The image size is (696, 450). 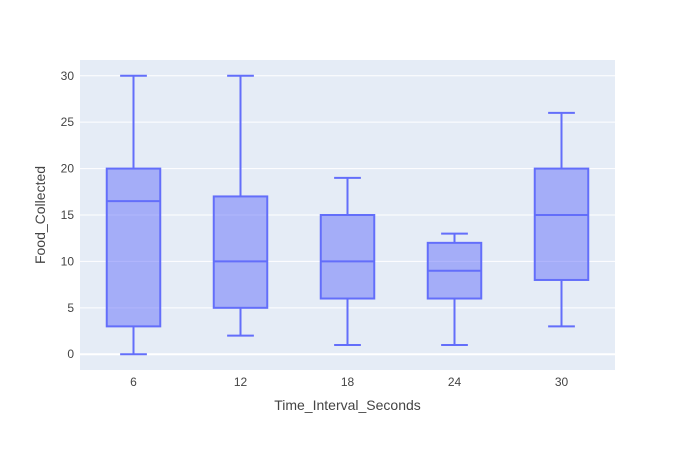 What do you see at coordinates (68, 169) in the screenshot?
I see `y-tick-label: 20` at bounding box center [68, 169].